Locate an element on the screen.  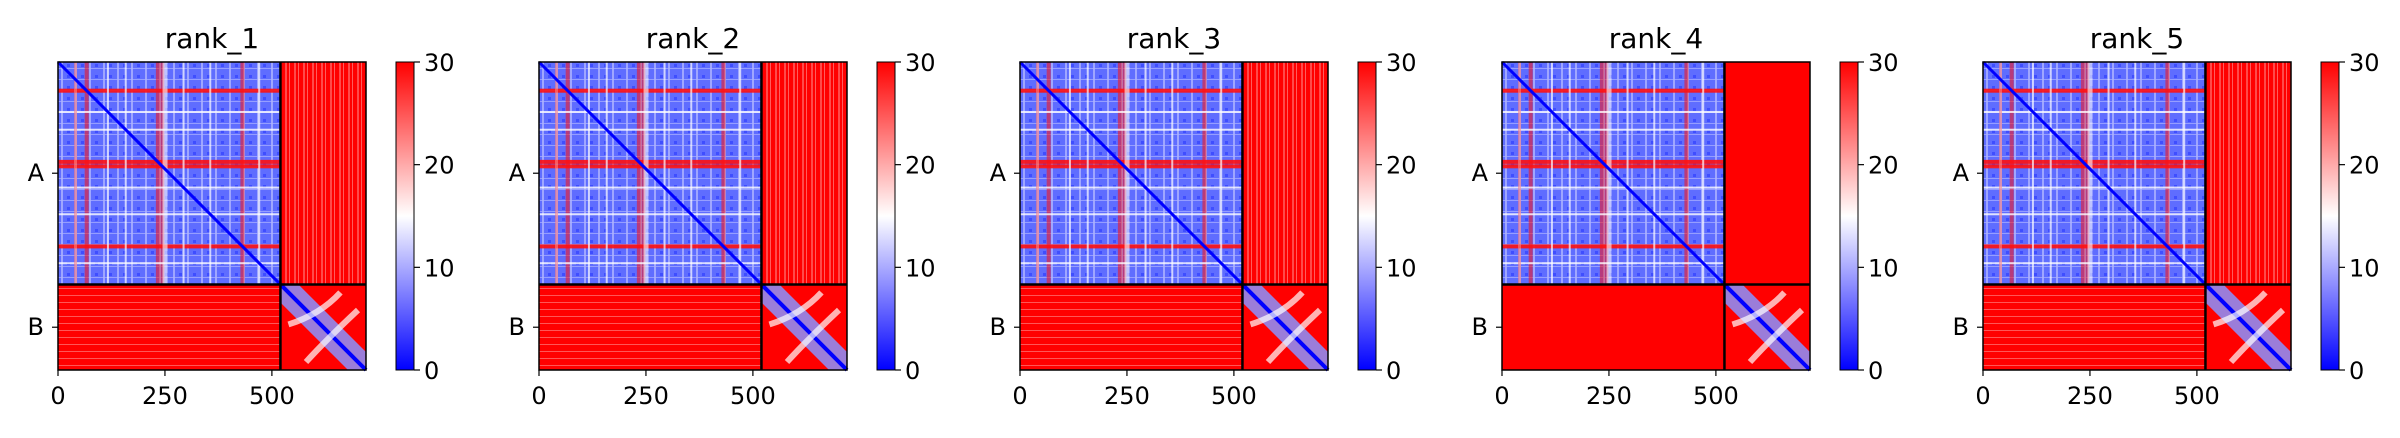
x-tick-label: 500 is located at coordinates (272, 396).